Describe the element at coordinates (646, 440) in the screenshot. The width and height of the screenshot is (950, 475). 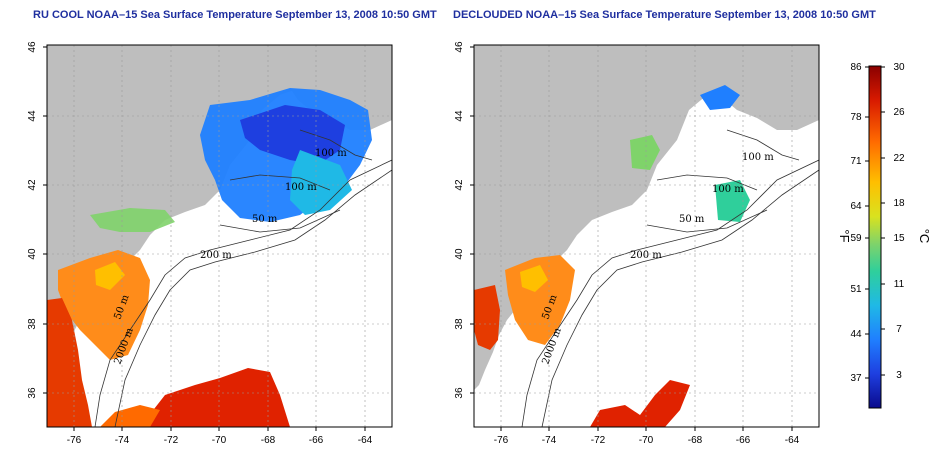
I see `right-lon-label: -70` at that location.